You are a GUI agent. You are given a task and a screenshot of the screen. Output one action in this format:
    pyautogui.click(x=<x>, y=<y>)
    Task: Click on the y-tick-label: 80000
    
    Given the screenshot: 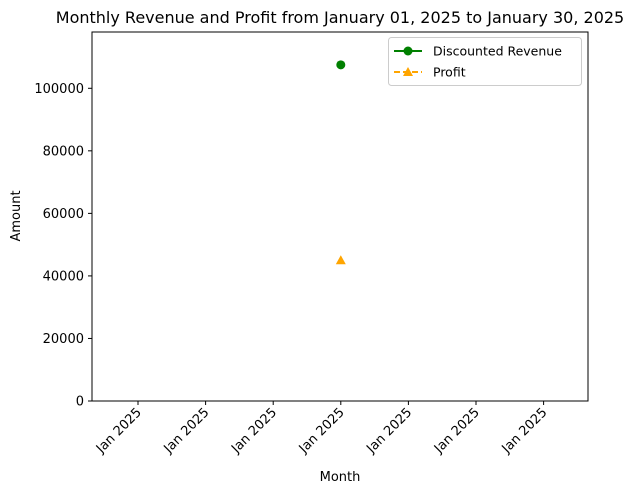 What is the action you would take?
    pyautogui.click(x=63, y=151)
    